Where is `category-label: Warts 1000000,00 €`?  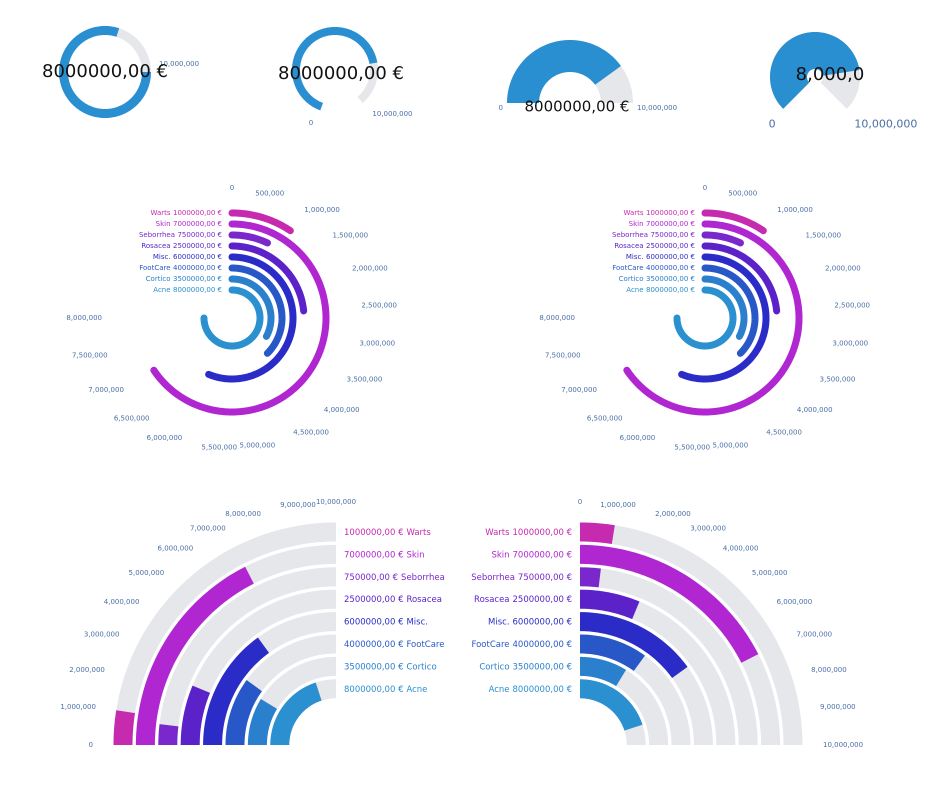 category-label: Warts 1000000,00 € is located at coordinates (186, 213).